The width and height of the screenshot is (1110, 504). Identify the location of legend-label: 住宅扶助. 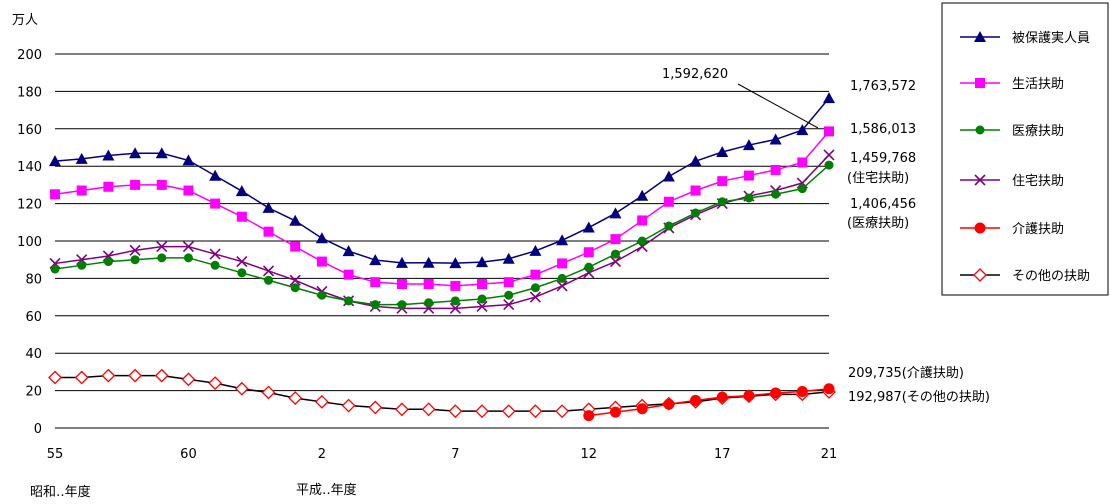
(1038, 181).